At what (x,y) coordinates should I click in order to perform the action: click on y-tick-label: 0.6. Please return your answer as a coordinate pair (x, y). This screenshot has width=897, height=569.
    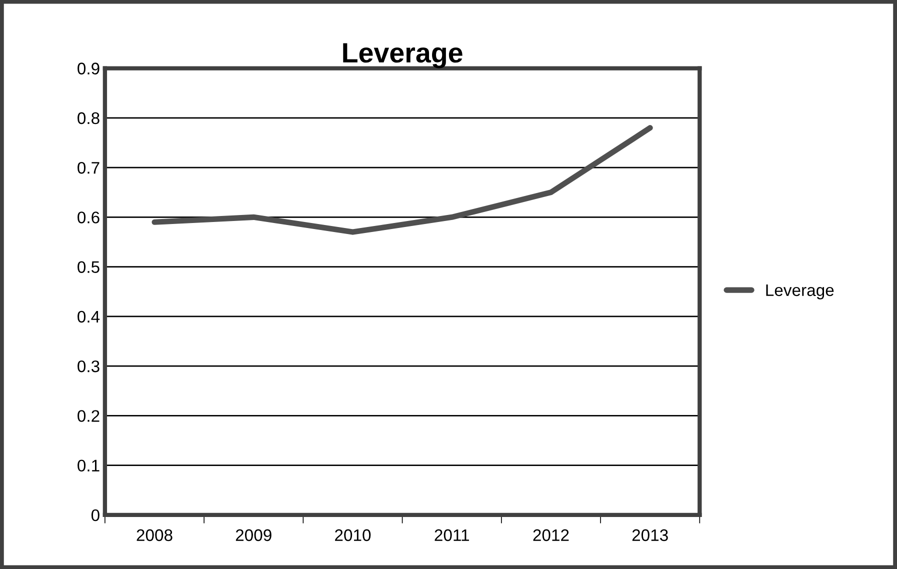
    Looking at the image, I should click on (89, 218).